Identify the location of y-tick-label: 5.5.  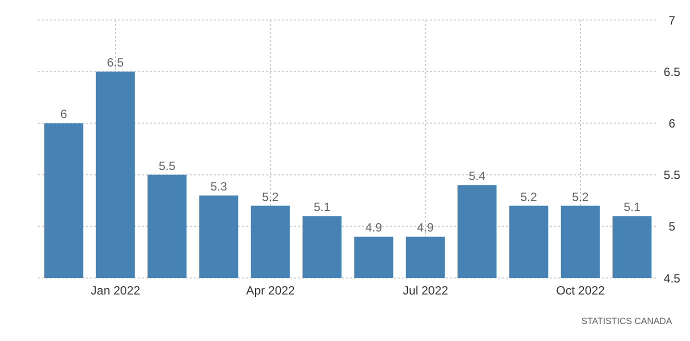
(672, 175).